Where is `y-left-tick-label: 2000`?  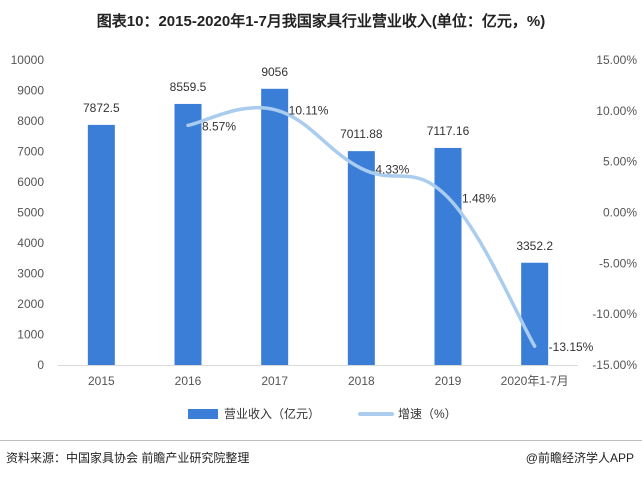
y-left-tick-label: 2000 is located at coordinates (30, 304).